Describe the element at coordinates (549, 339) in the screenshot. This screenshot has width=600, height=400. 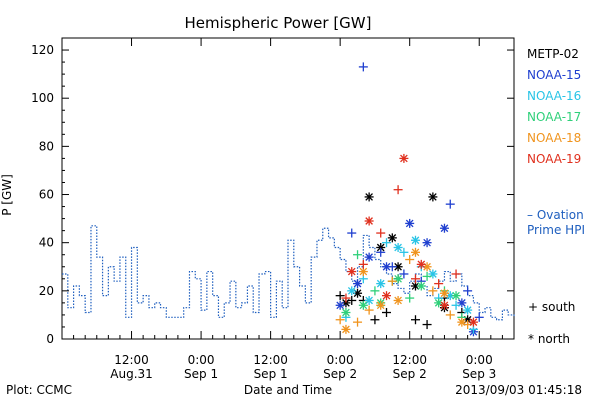
I see `symbol-legend-north: * north` at that location.